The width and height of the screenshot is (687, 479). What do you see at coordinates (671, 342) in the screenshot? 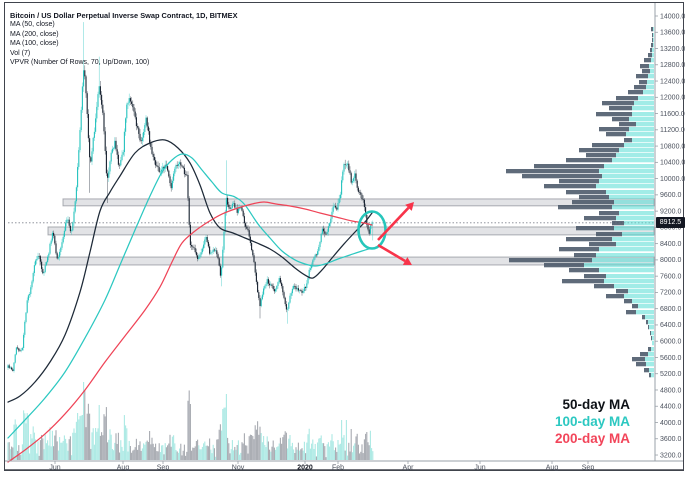
I see `price-axis-label: 6000.0` at bounding box center [671, 342].